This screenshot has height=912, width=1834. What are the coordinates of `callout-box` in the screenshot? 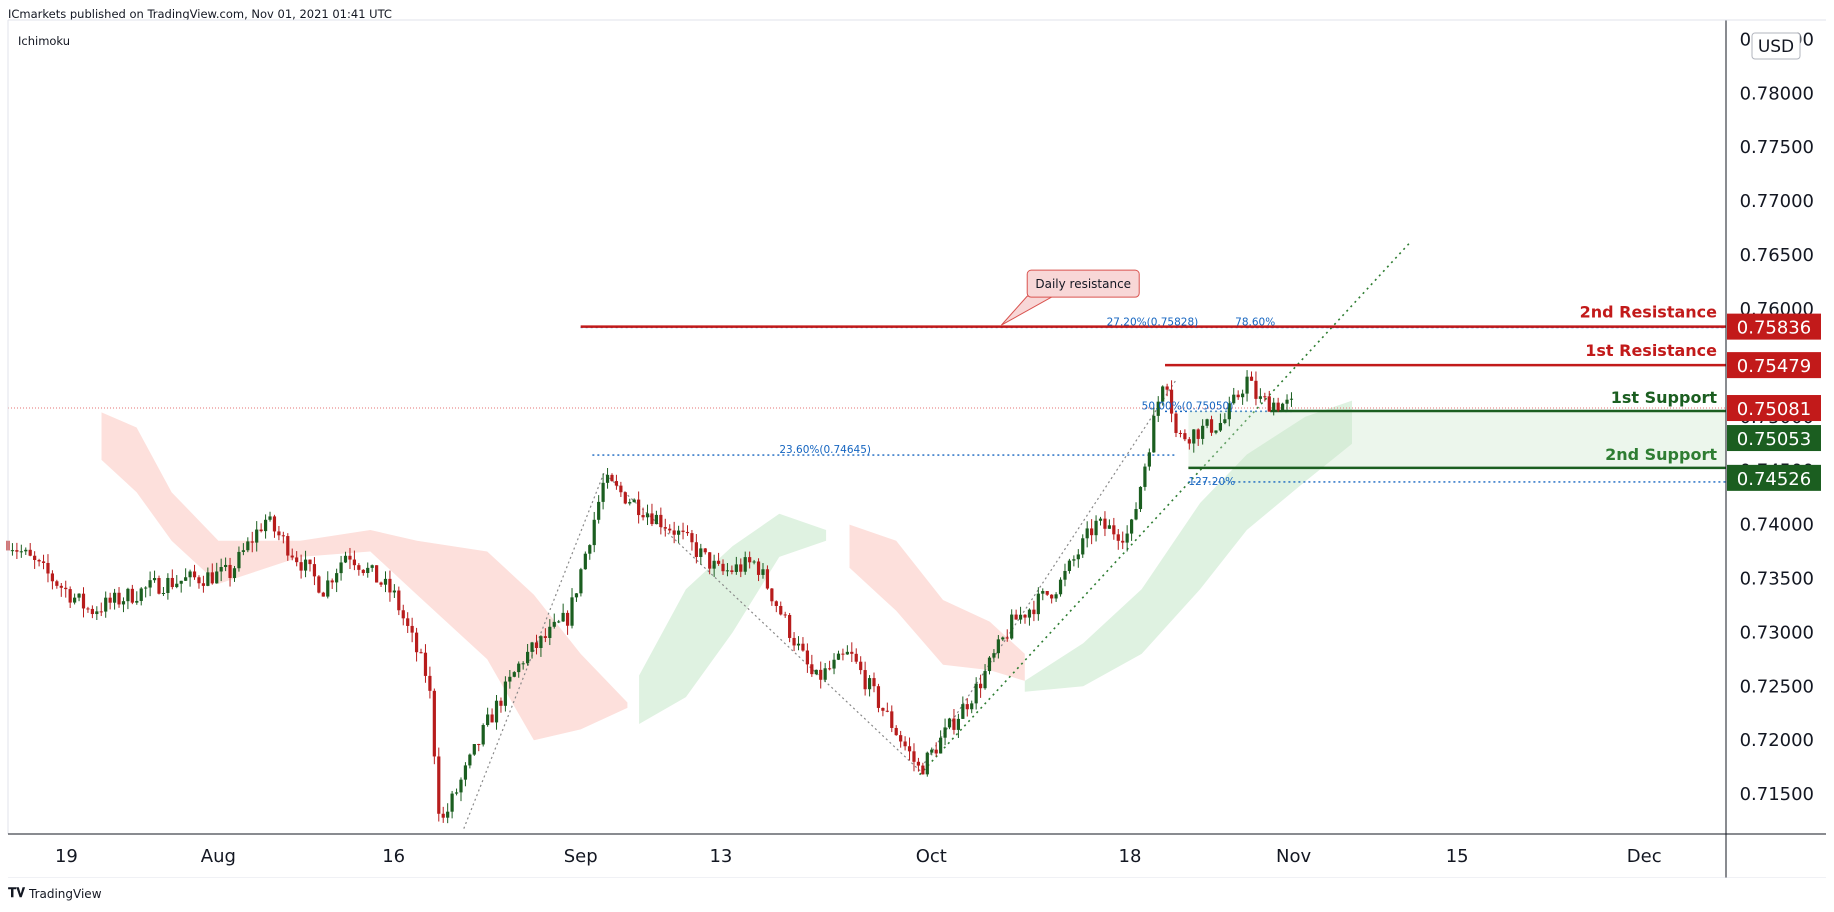 It's located at (1083, 283).